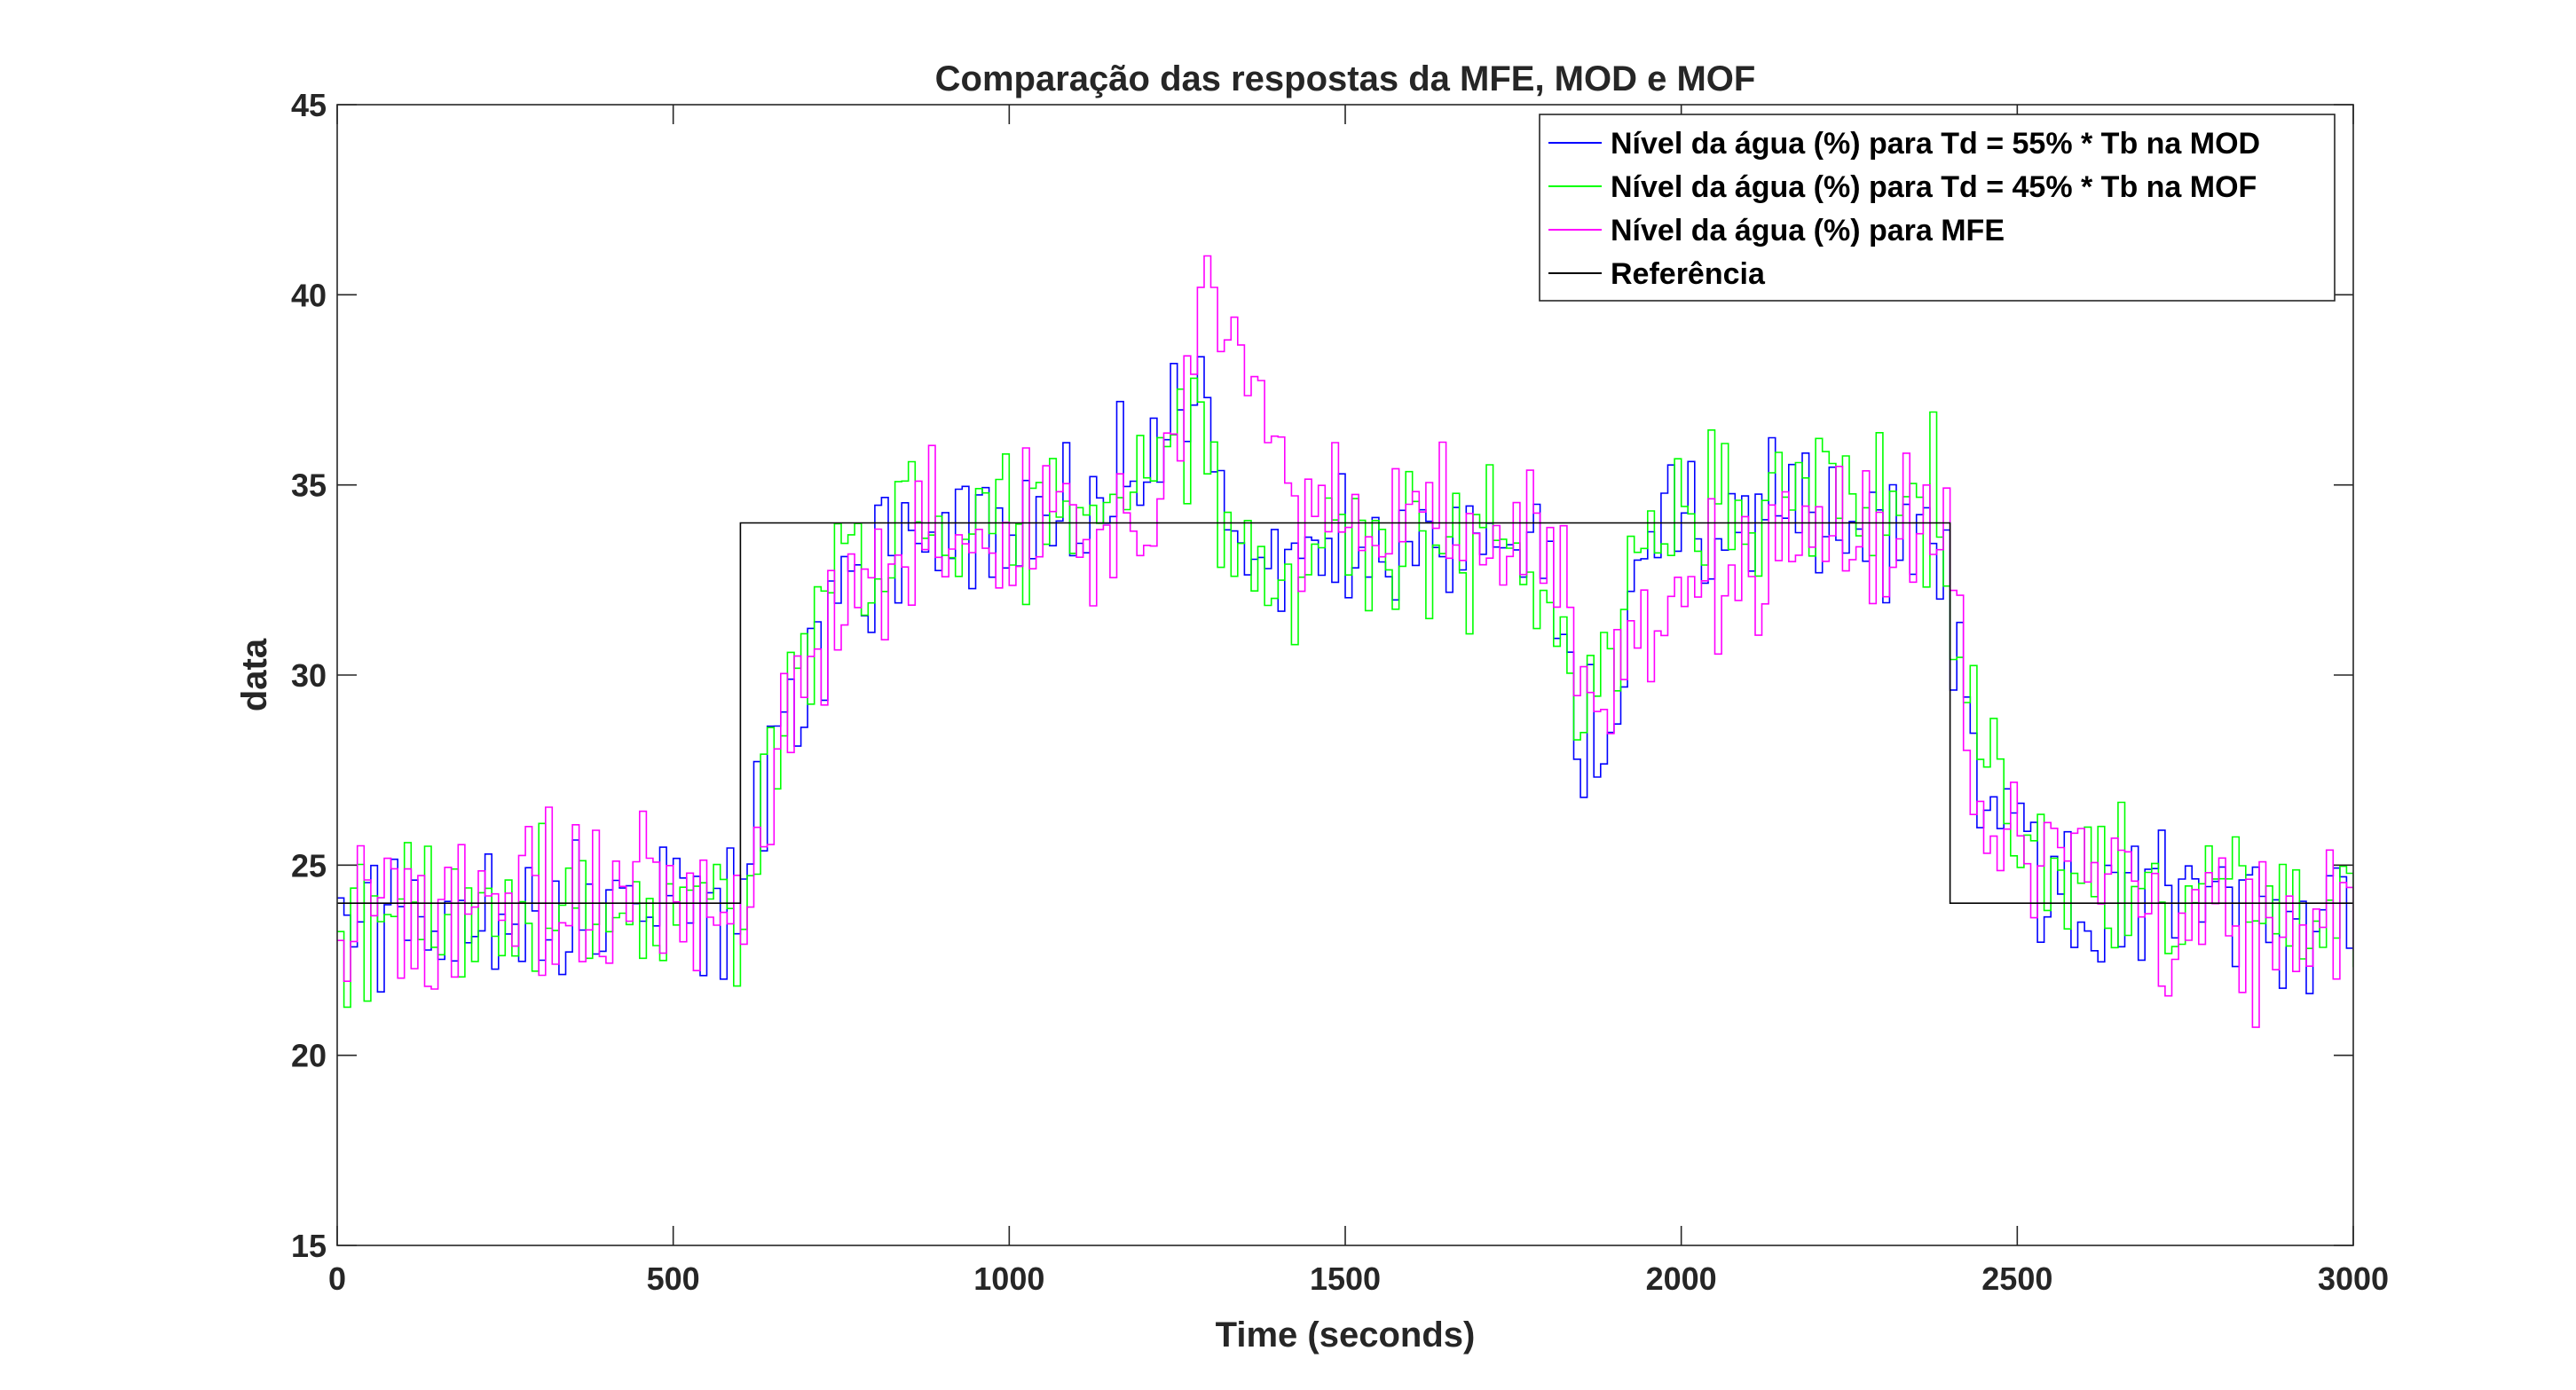 This screenshot has height=1390, width=2576. I want to click on x-tick-label: 3000, so click(2353, 1278).